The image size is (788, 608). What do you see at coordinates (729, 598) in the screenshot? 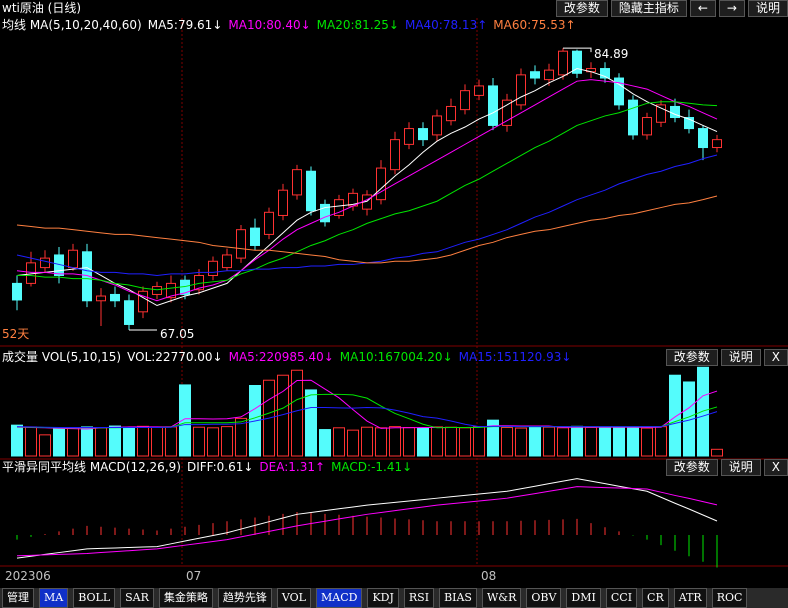
I see `tab: ROC` at bounding box center [729, 598].